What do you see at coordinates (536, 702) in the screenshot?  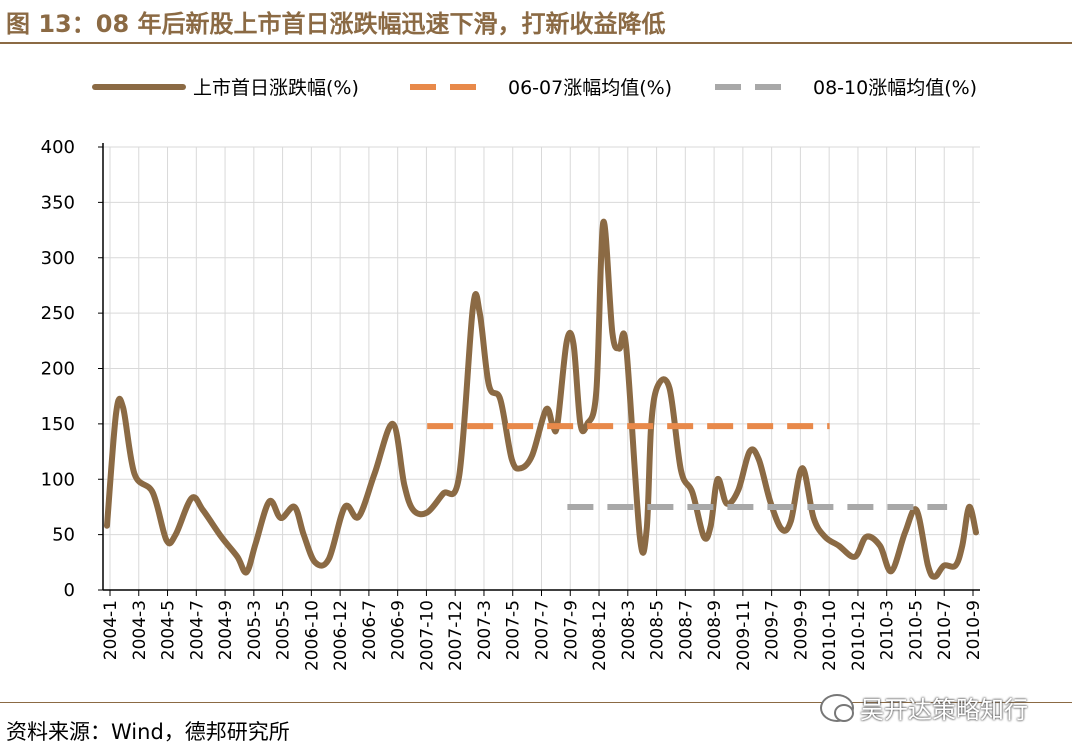 I see `footer-rule` at bounding box center [536, 702].